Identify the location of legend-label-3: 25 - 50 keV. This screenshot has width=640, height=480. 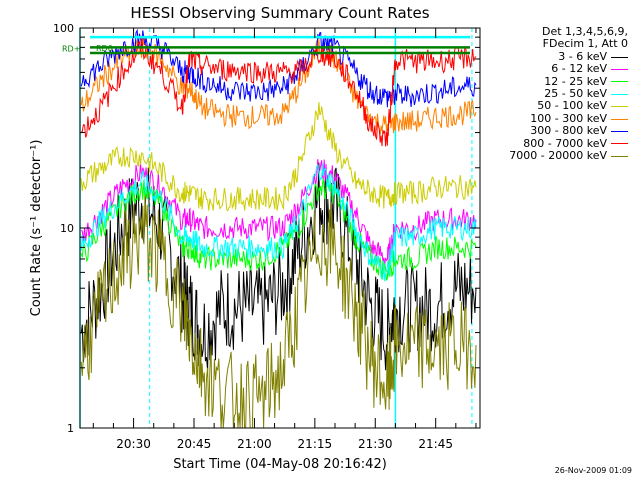
(575, 94).